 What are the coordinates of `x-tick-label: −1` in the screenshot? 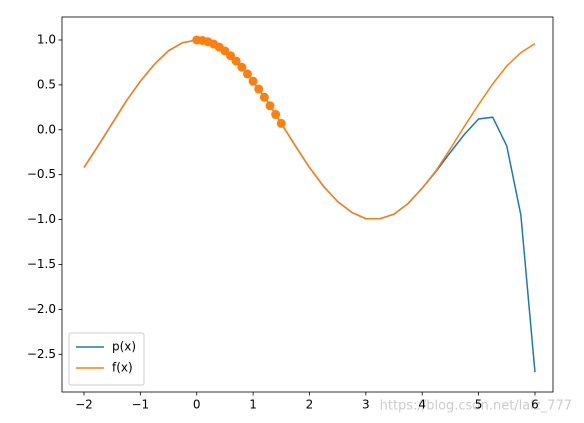 It's located at (141, 405).